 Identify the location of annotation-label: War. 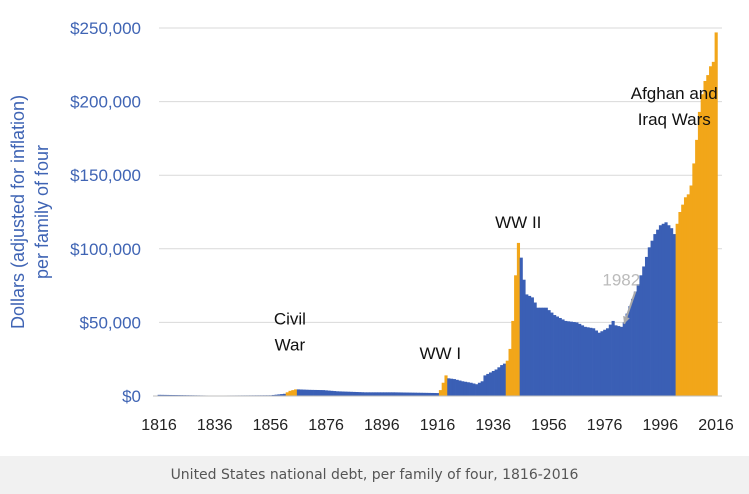
(290, 344).